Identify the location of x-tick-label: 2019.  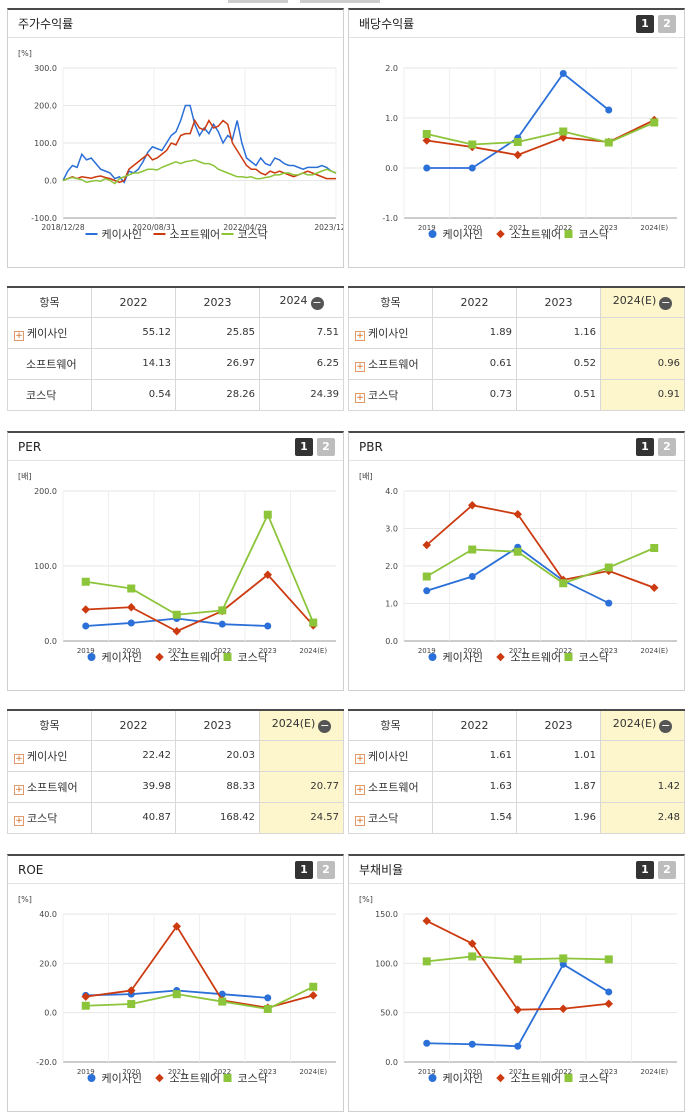
(427, 651).